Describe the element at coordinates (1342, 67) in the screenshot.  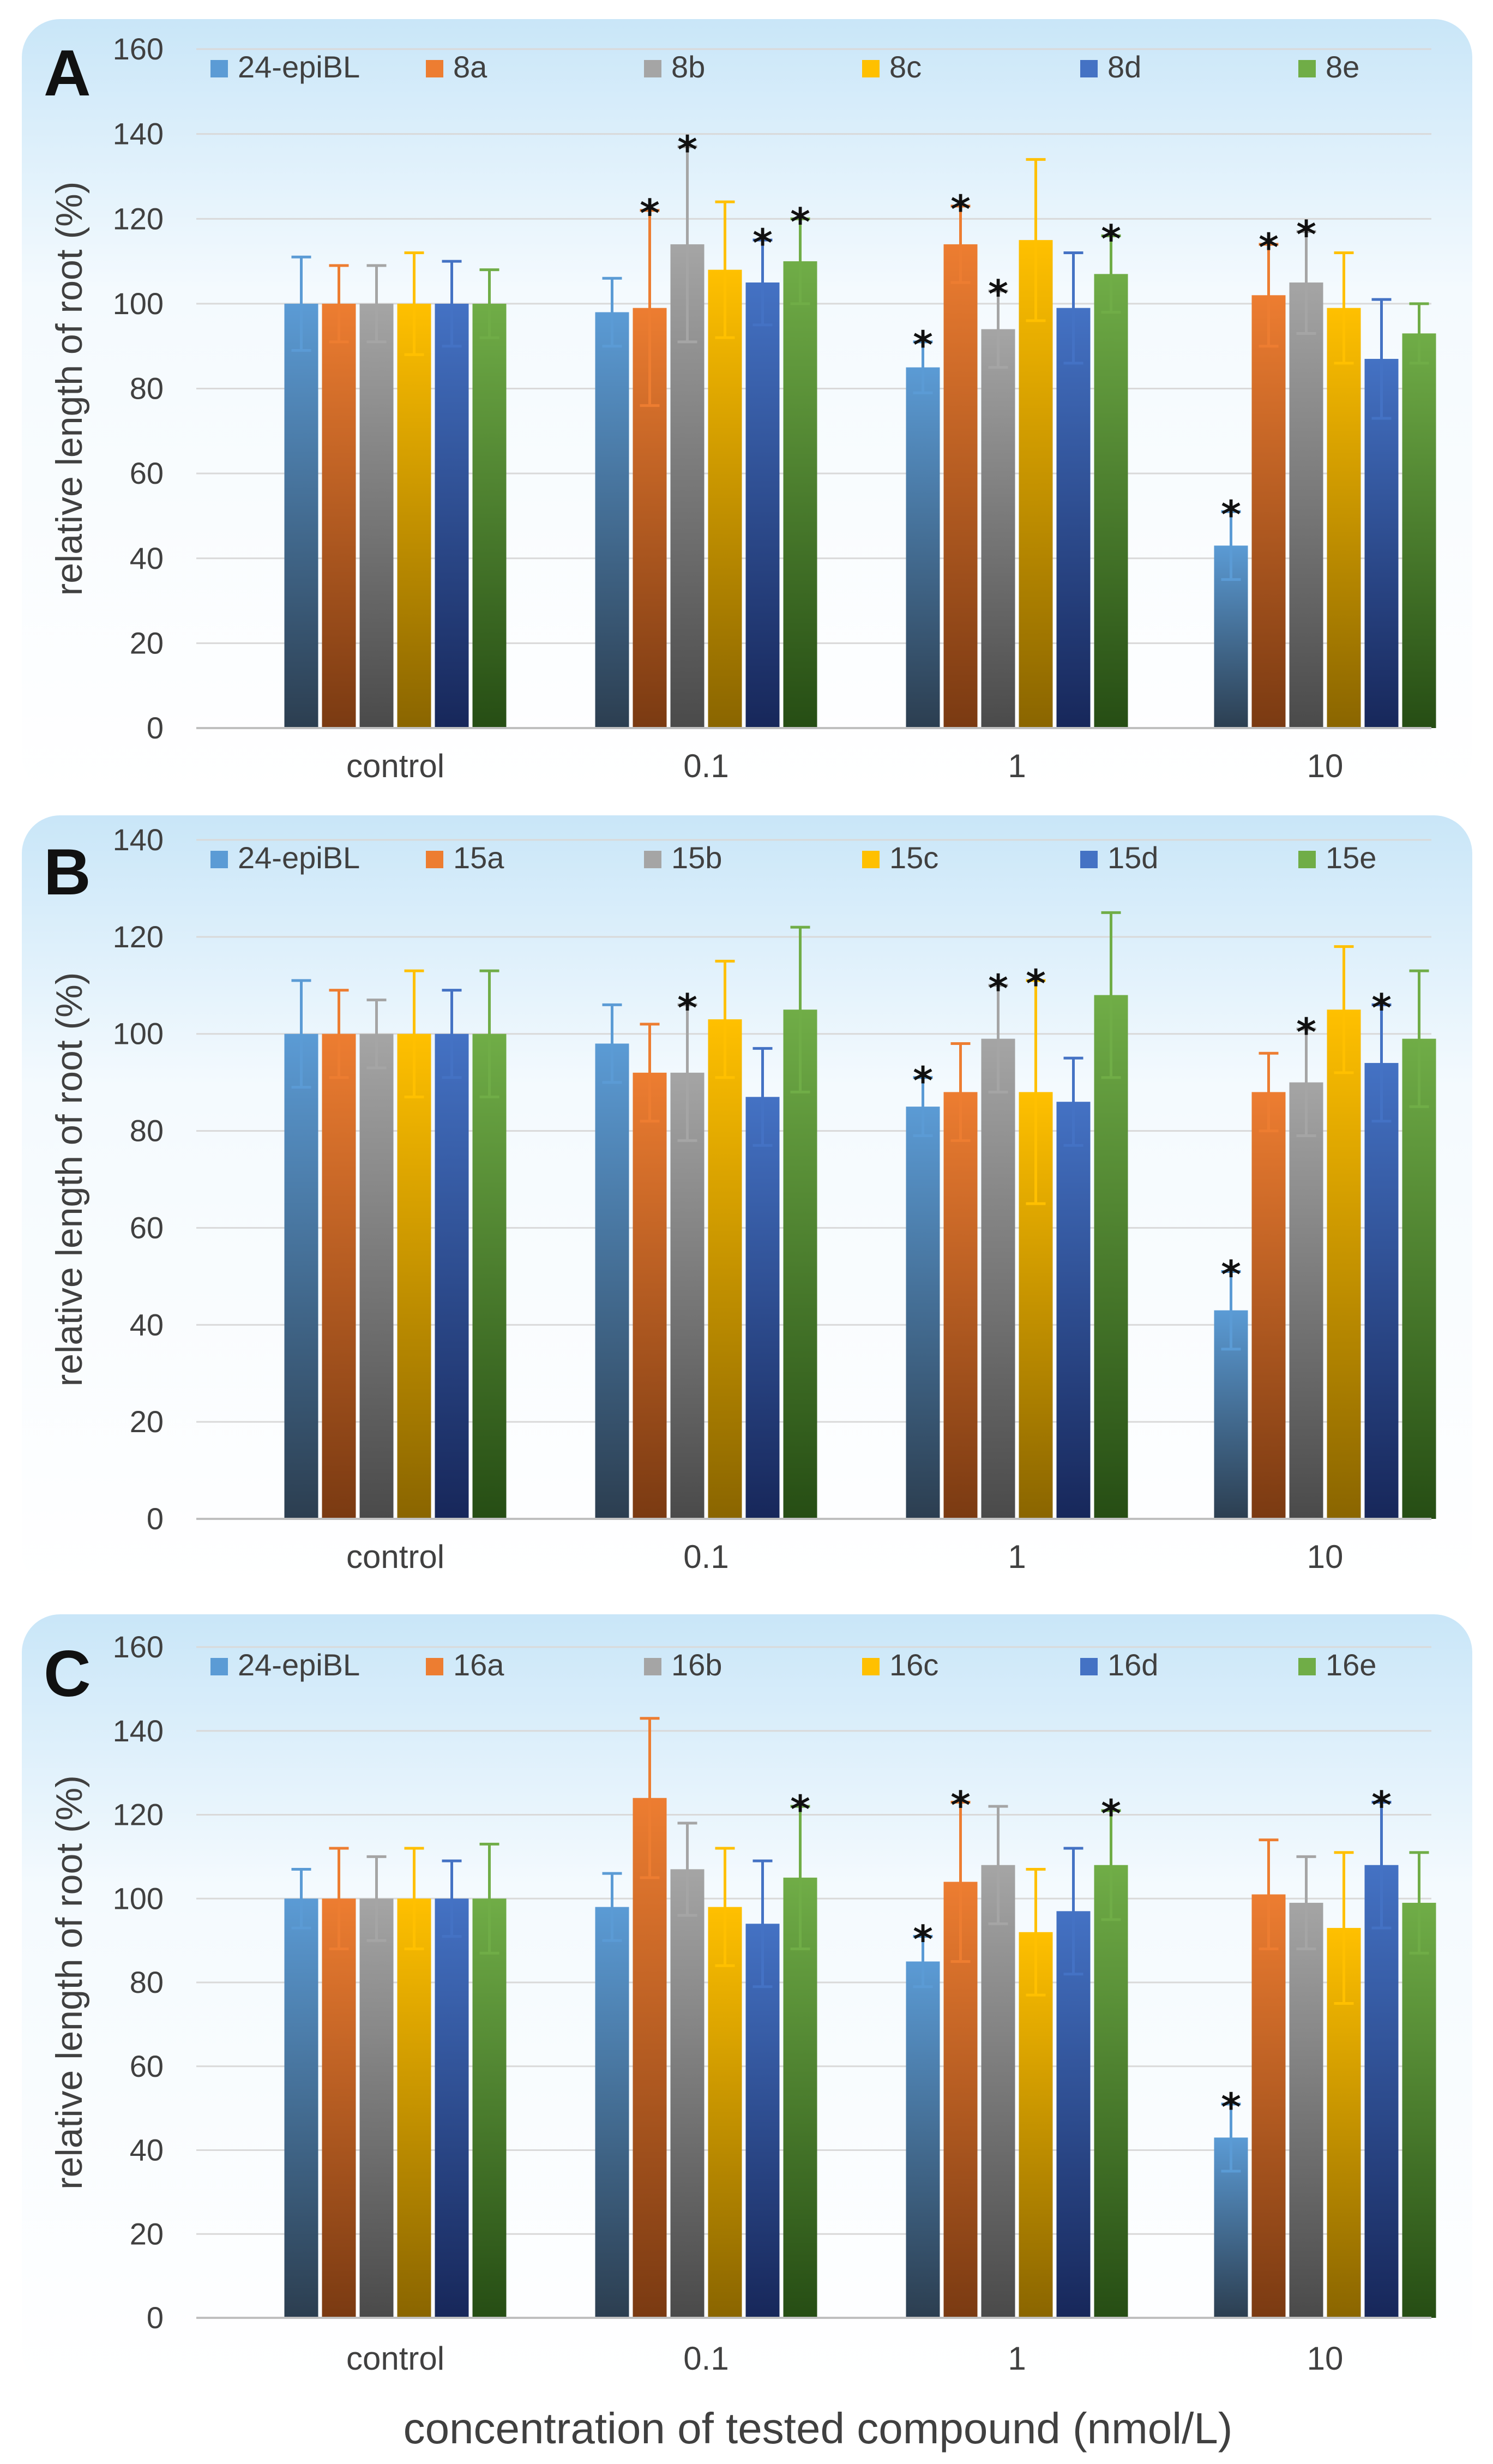
I see `legend-label: 8e` at that location.